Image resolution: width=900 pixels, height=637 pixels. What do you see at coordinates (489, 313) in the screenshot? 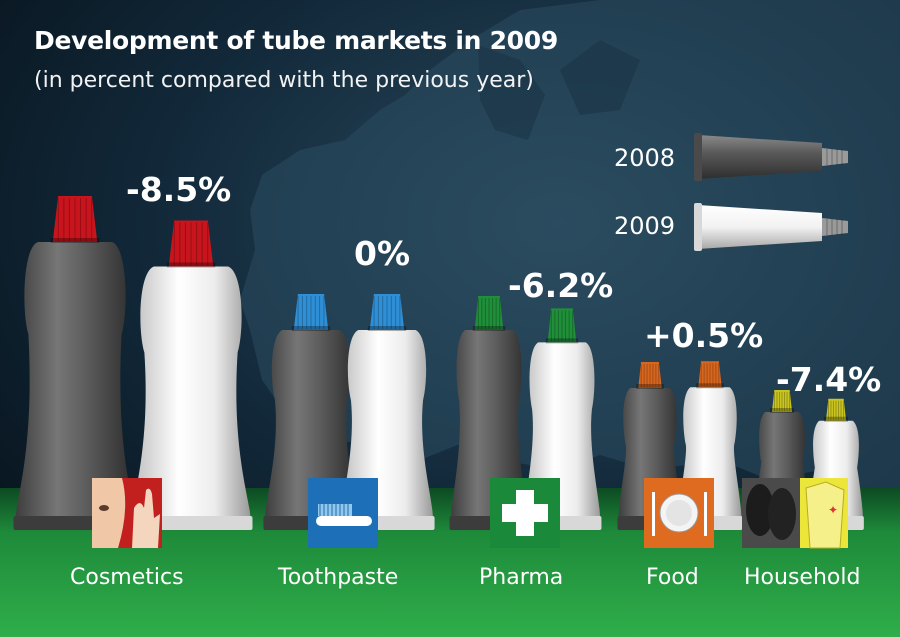
I see `tube-2008-pharma-cap` at bounding box center [489, 313].